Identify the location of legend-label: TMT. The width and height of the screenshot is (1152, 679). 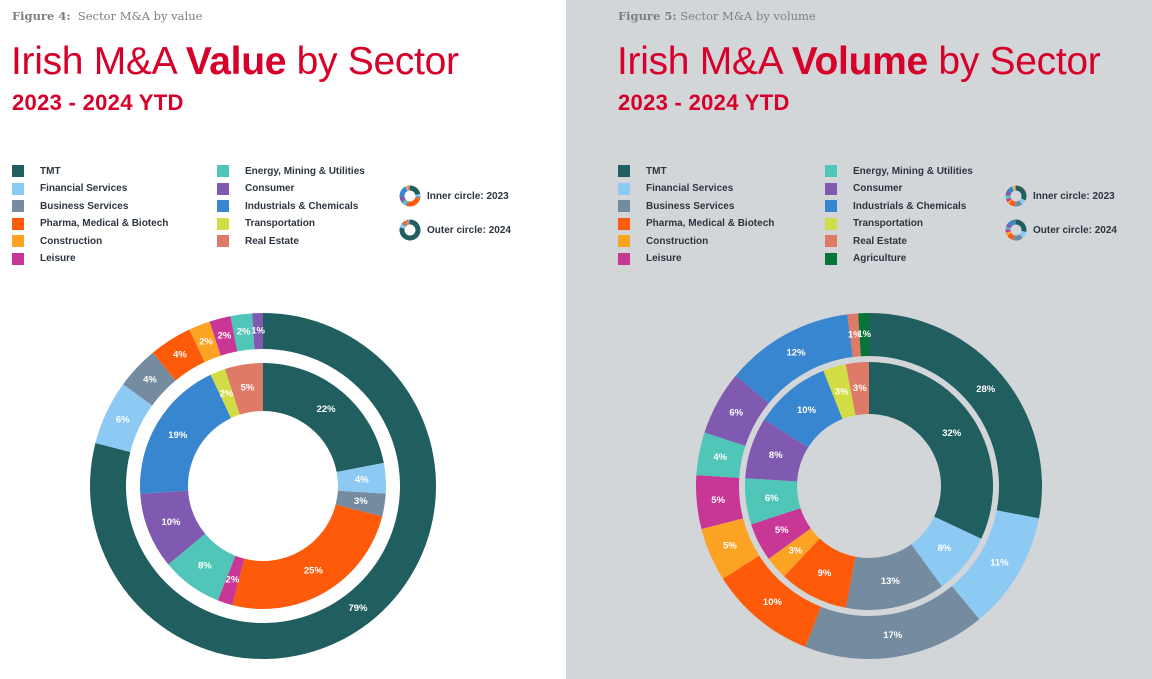
(656, 171).